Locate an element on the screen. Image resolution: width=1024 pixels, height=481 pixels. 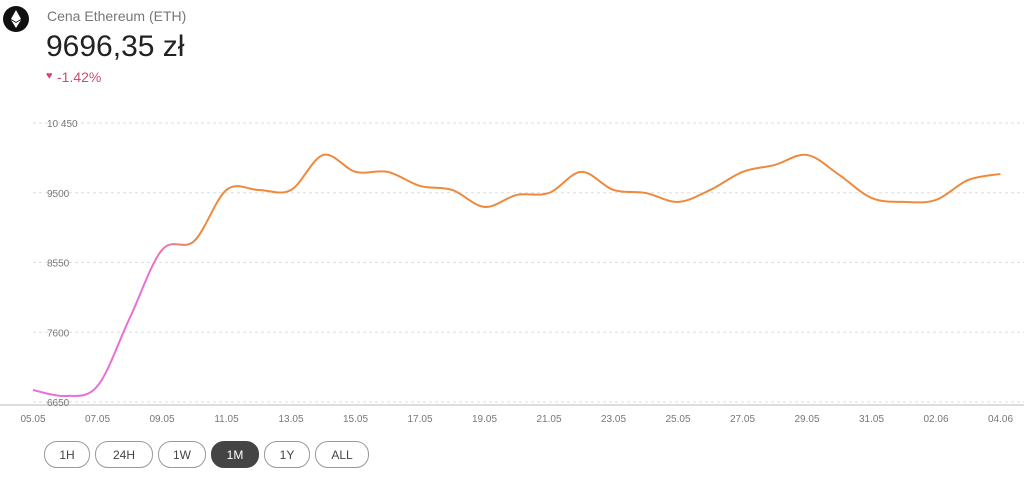
x-tick-label: 25.05 is located at coordinates (677, 419).